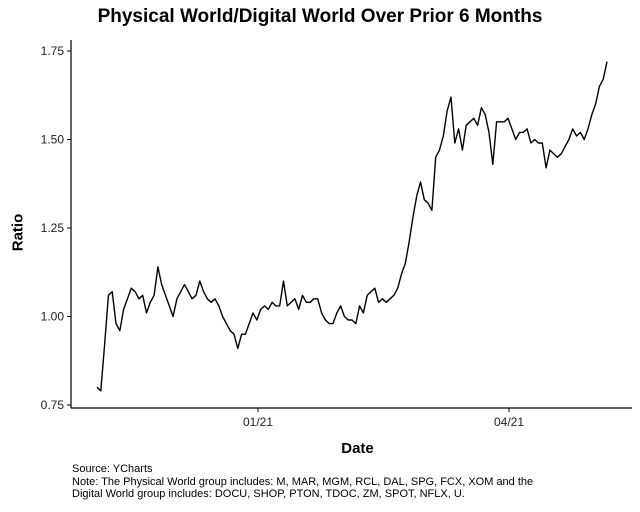 The width and height of the screenshot is (640, 512). Describe the element at coordinates (383, 418) in the screenshot. I see `x-ticks: 01/21 04/21` at that location.